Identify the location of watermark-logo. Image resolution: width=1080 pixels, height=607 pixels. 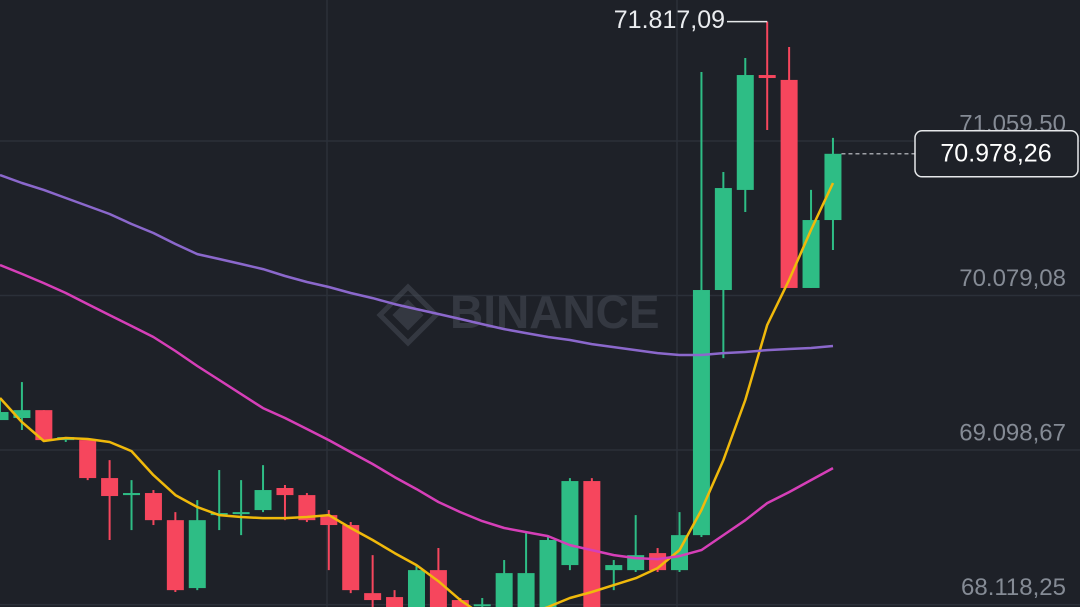
(408, 315).